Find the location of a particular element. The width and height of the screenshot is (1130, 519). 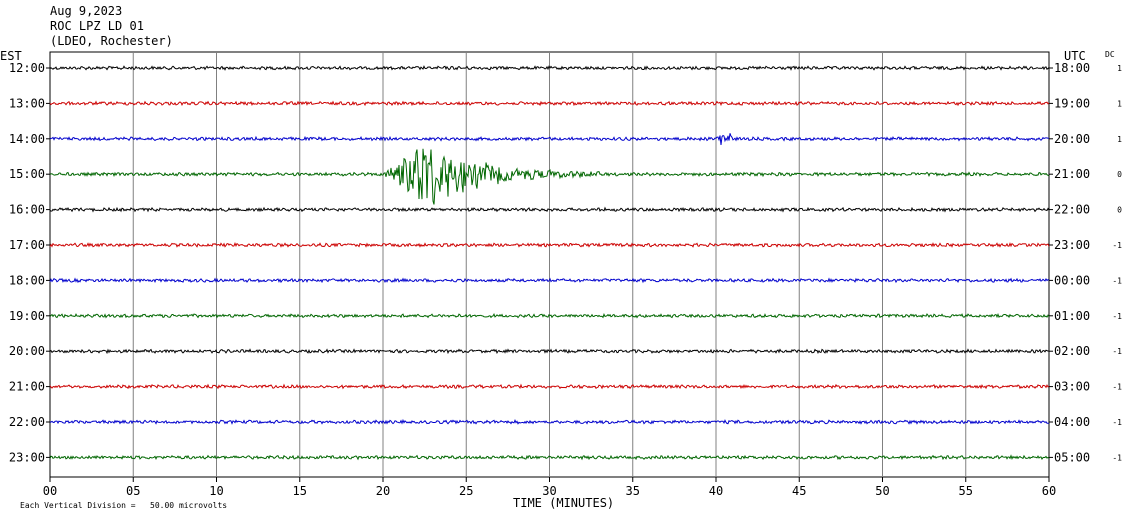

row-label-est: 22:00 is located at coordinates (27, 422).